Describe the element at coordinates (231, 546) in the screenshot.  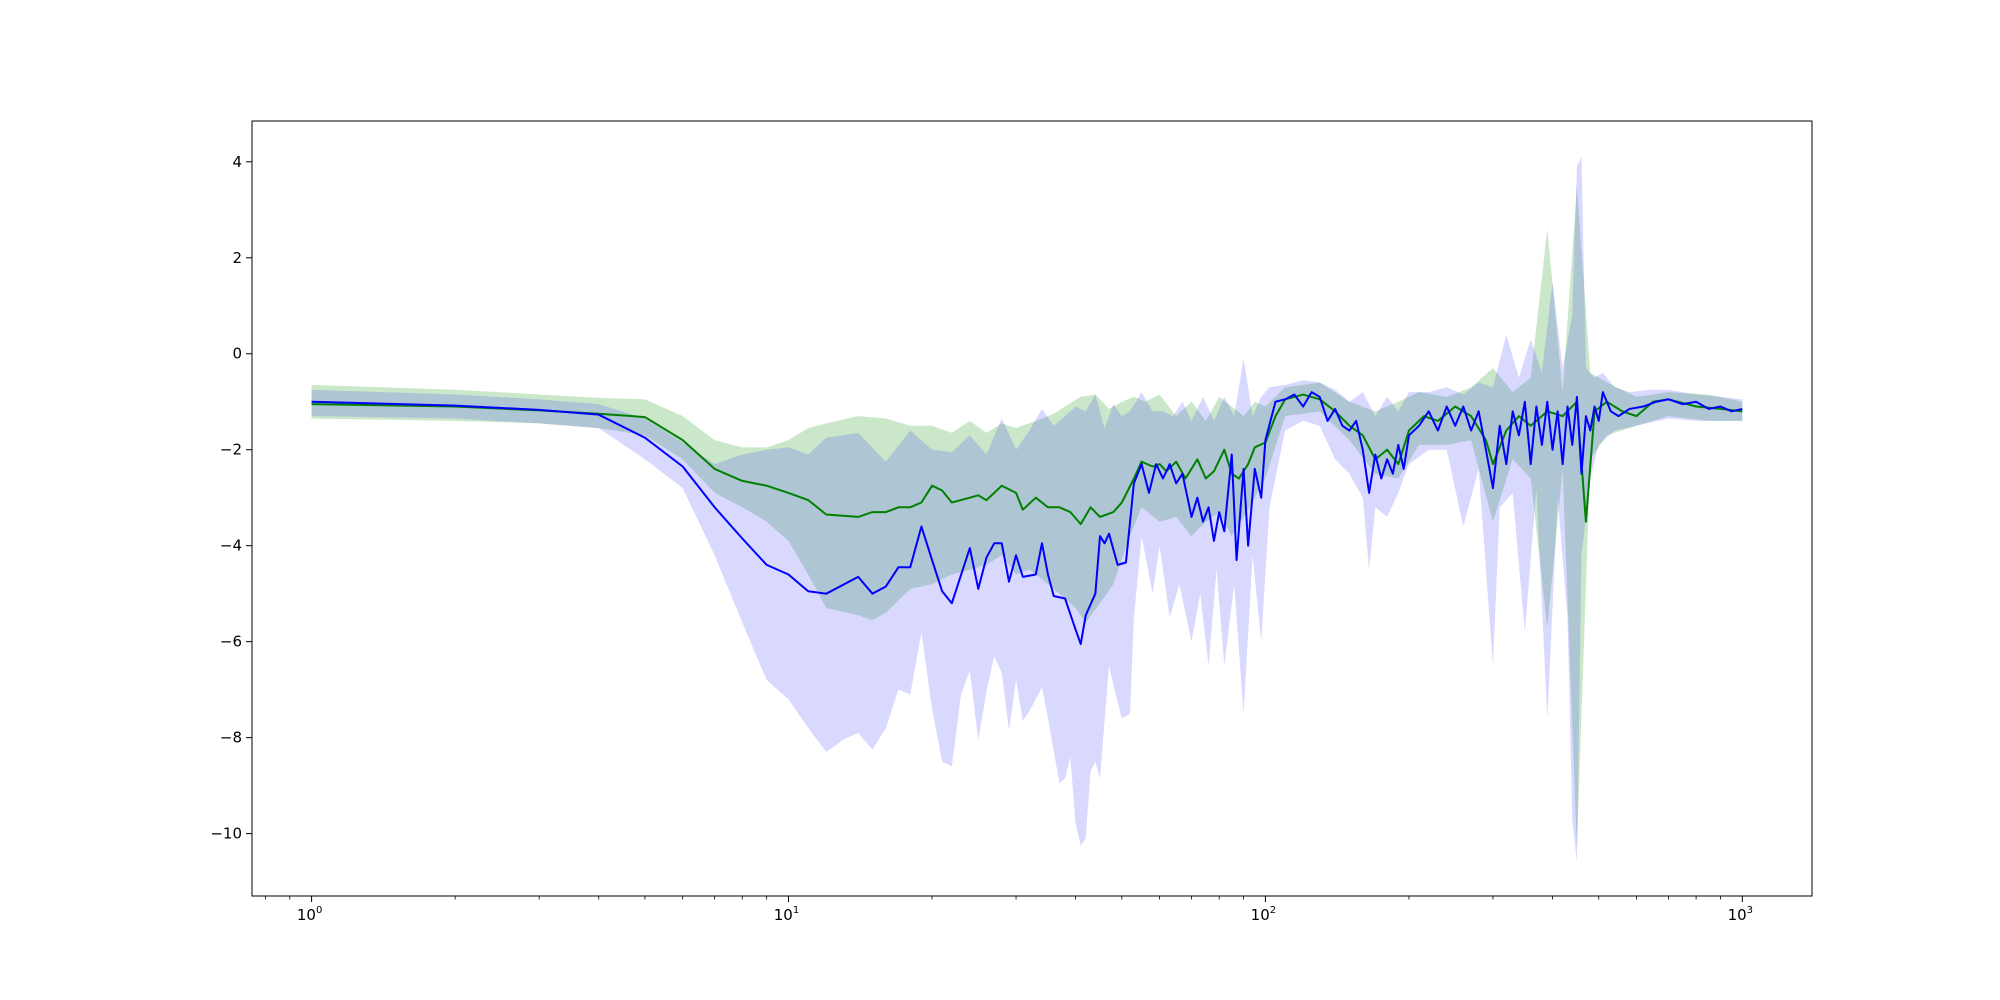
I see `y-tick-label: −4` at that location.